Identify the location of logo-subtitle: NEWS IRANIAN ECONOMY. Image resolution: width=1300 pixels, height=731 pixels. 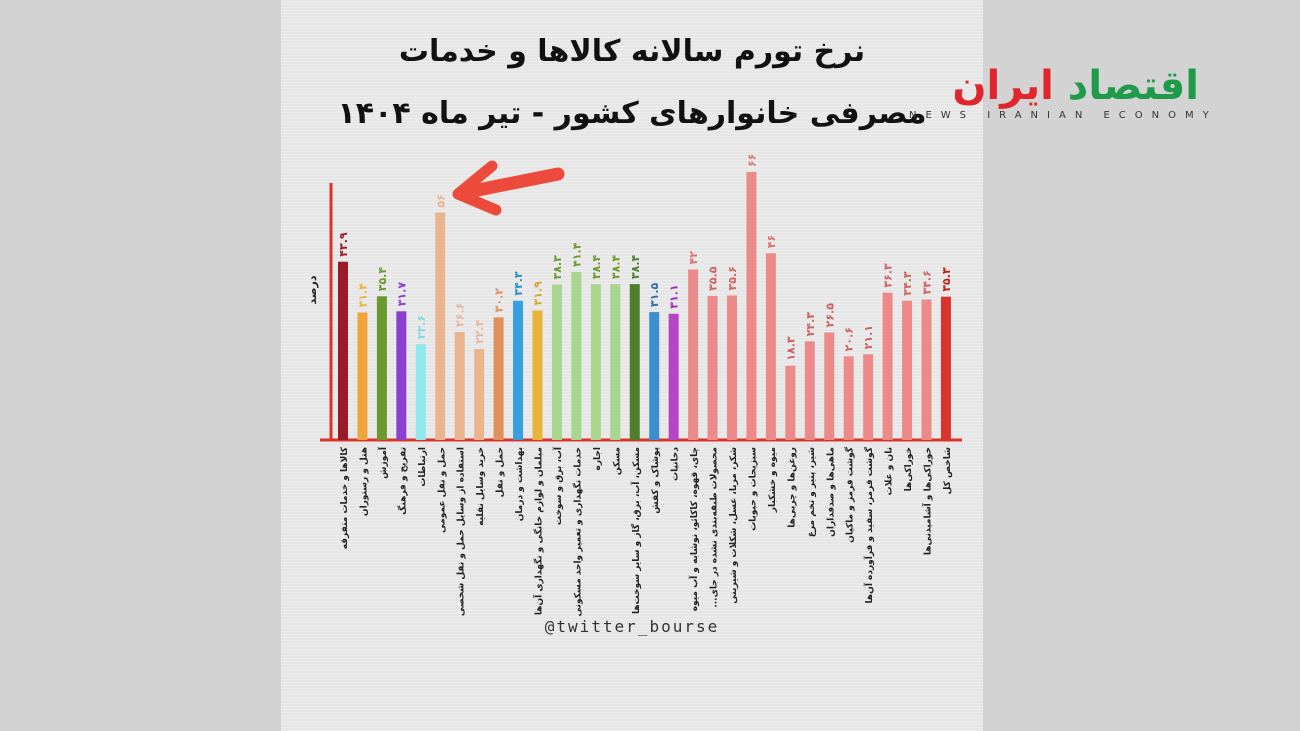
(1063, 115).